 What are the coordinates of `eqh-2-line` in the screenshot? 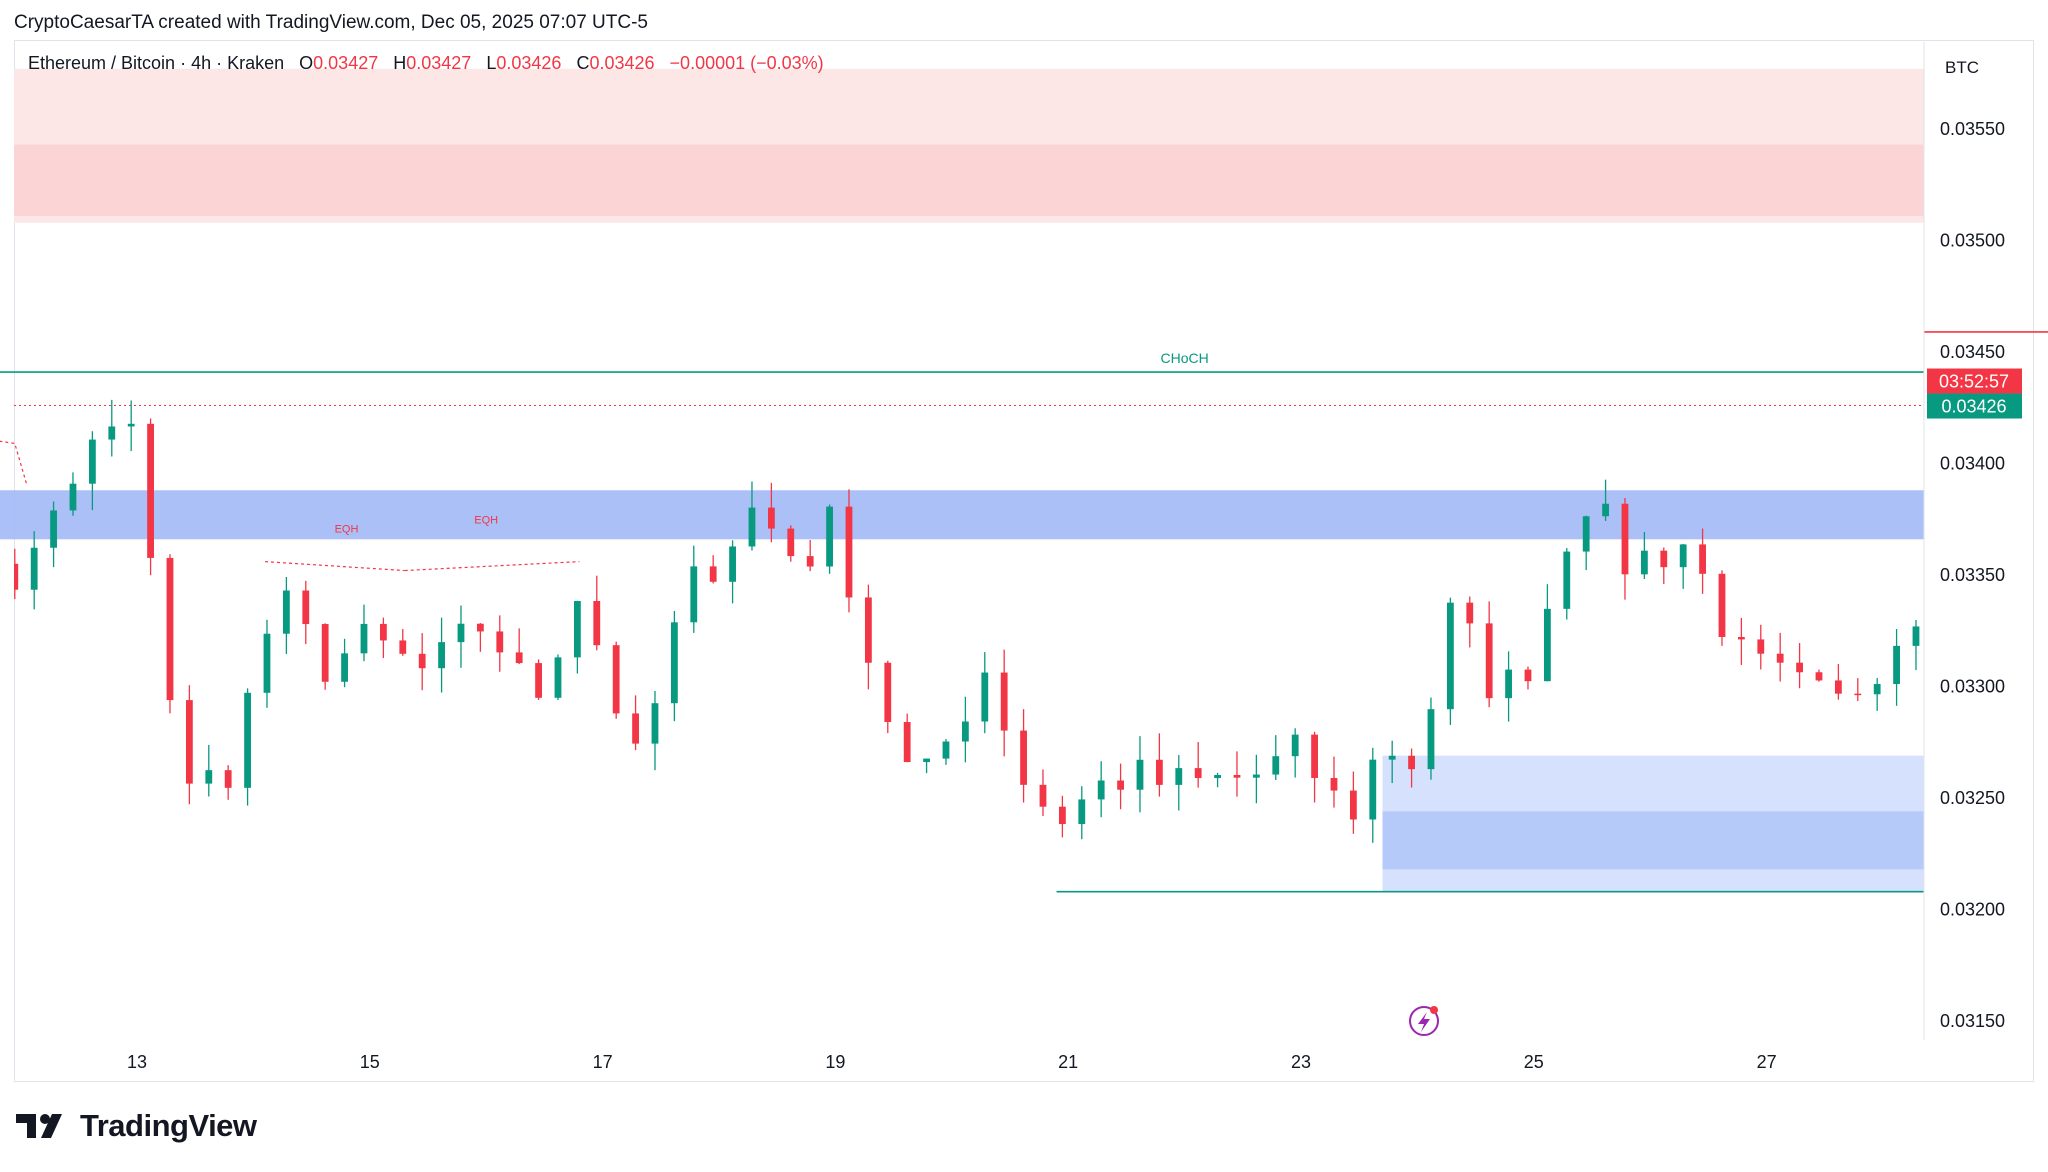 It's located at (335, 566).